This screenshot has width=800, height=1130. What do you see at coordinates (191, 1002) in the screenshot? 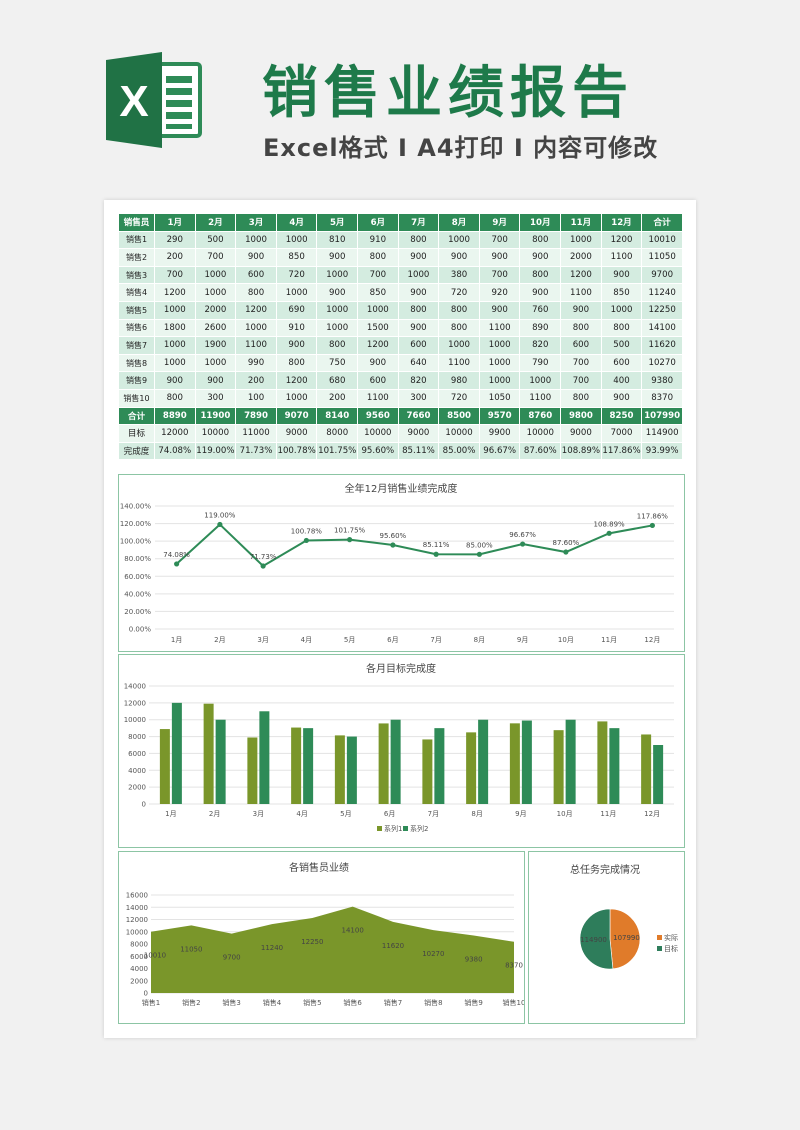
I see `x-tick-label: 销售2` at bounding box center [191, 1002].